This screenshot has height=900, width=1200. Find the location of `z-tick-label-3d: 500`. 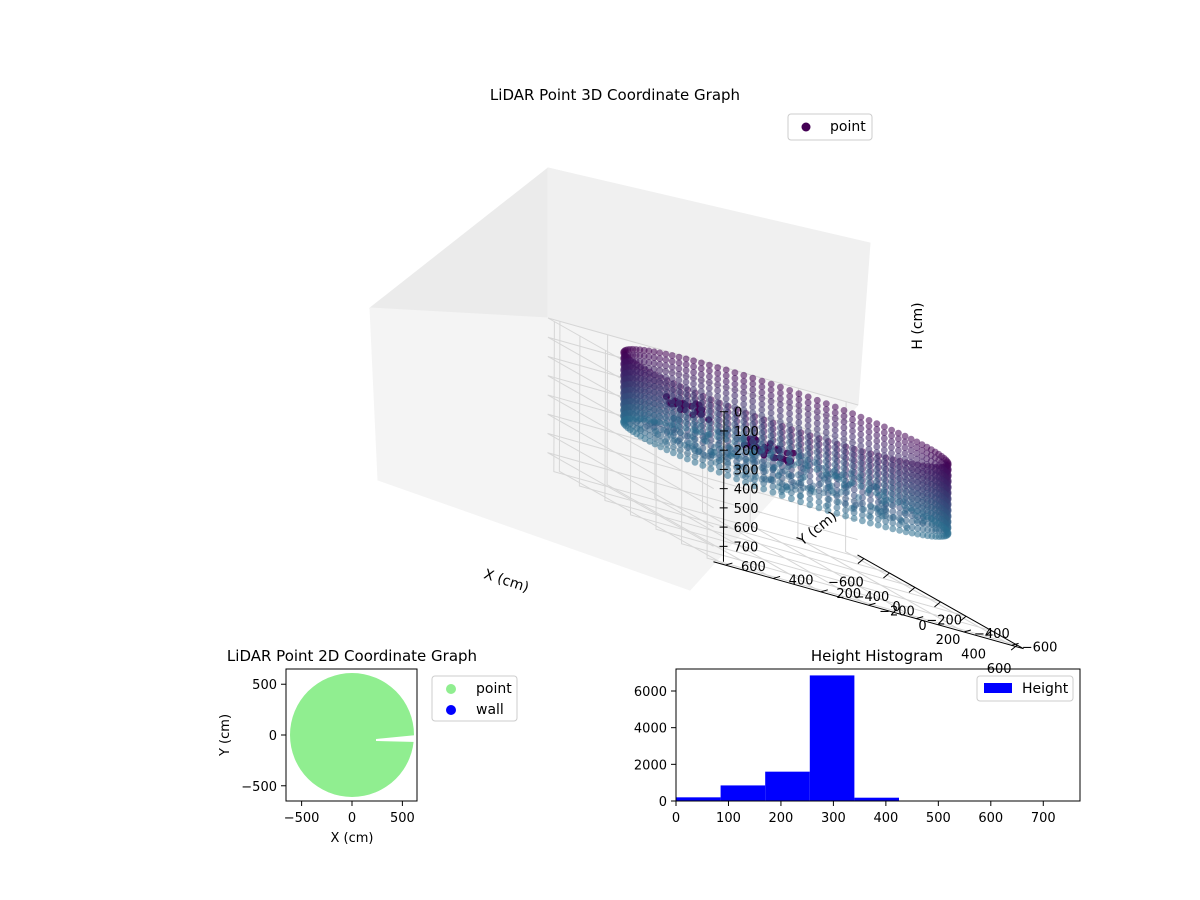

z-tick-label-3d: 500 is located at coordinates (746, 509).